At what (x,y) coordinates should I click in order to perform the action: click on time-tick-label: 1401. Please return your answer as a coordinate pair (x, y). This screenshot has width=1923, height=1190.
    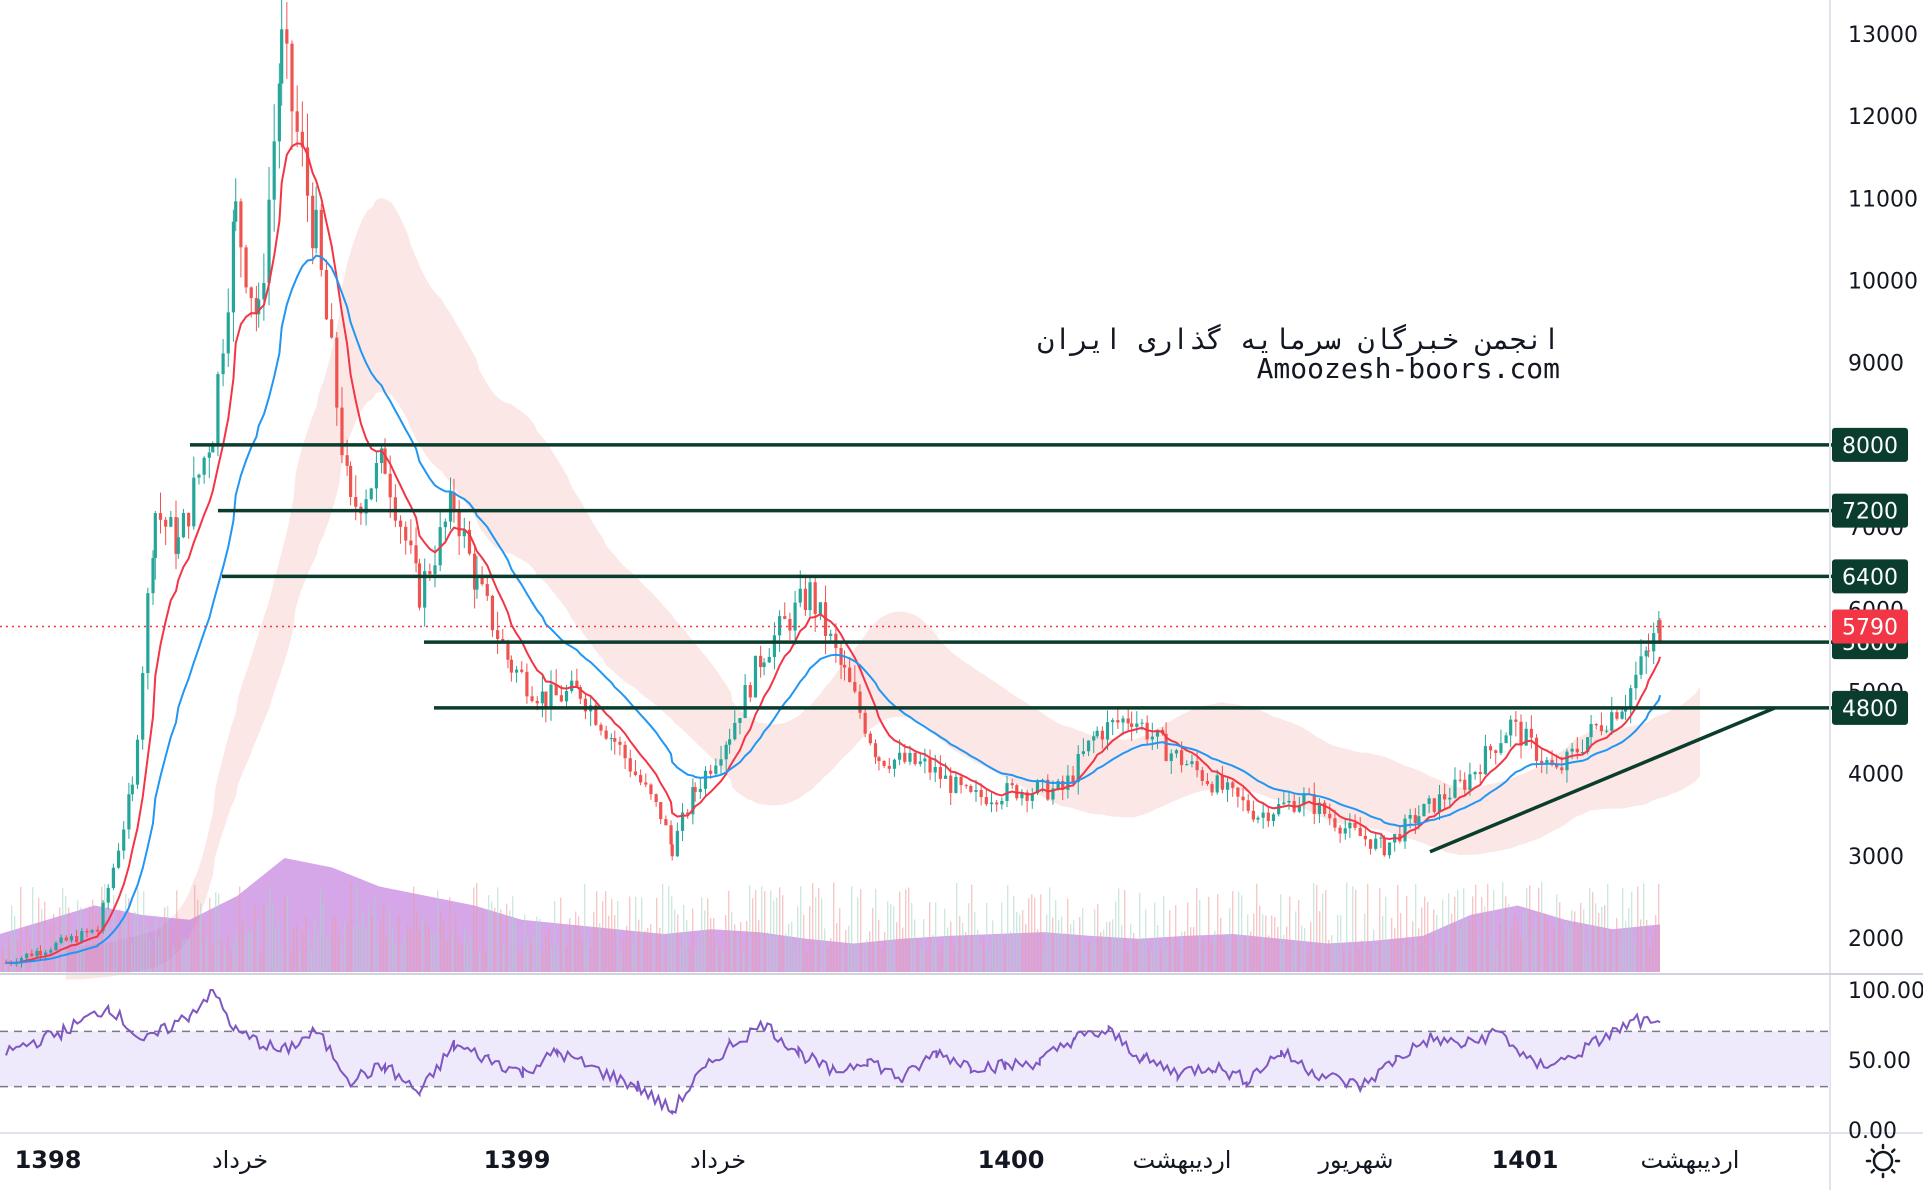
    Looking at the image, I should click on (1525, 1160).